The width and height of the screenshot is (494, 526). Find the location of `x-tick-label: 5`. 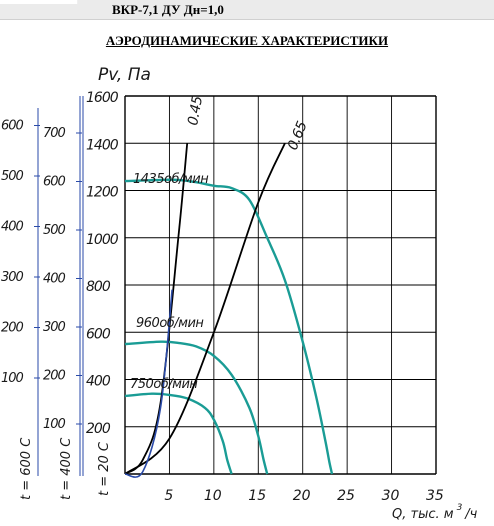

x-tick-label: 5 is located at coordinates (168, 496).